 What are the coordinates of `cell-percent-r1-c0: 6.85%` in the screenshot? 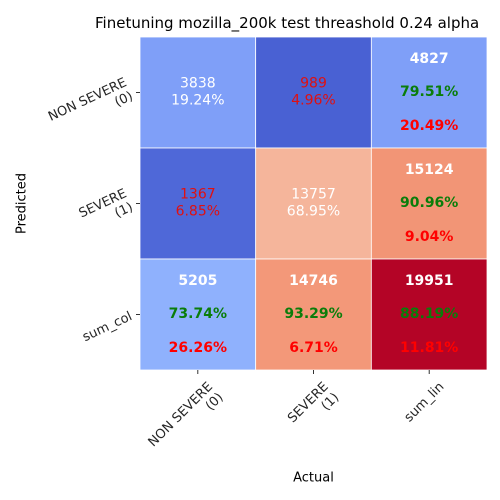 It's located at (198, 212).